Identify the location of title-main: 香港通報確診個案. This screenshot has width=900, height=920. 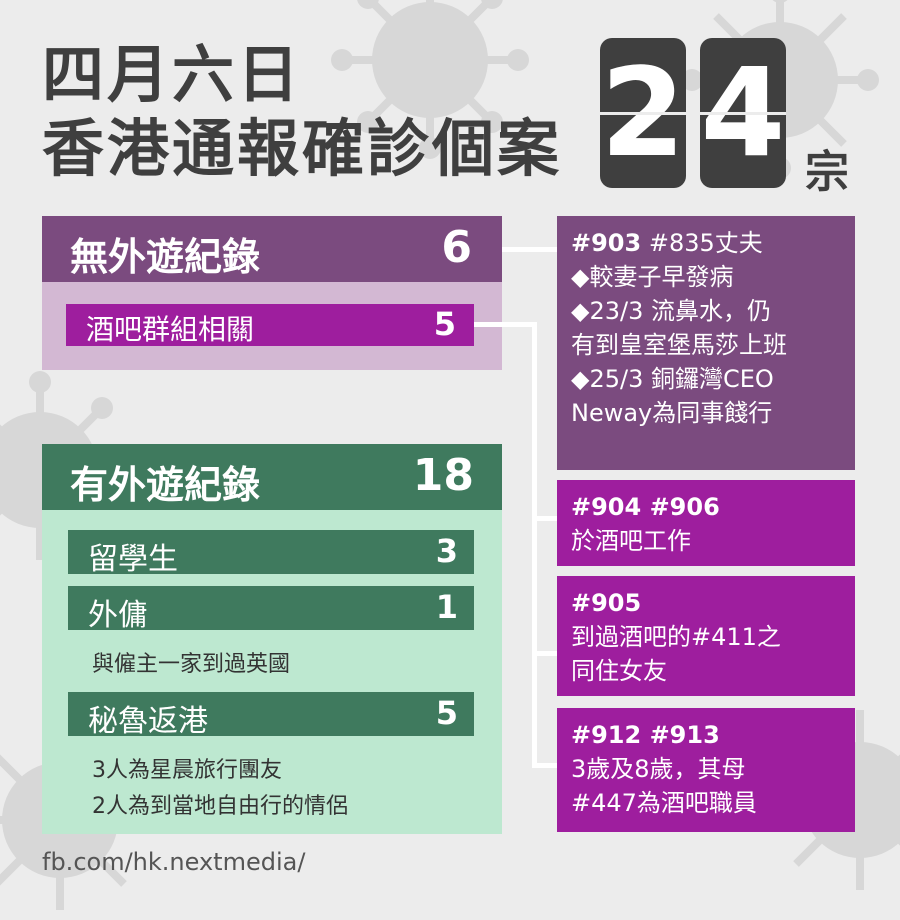
(302, 148).